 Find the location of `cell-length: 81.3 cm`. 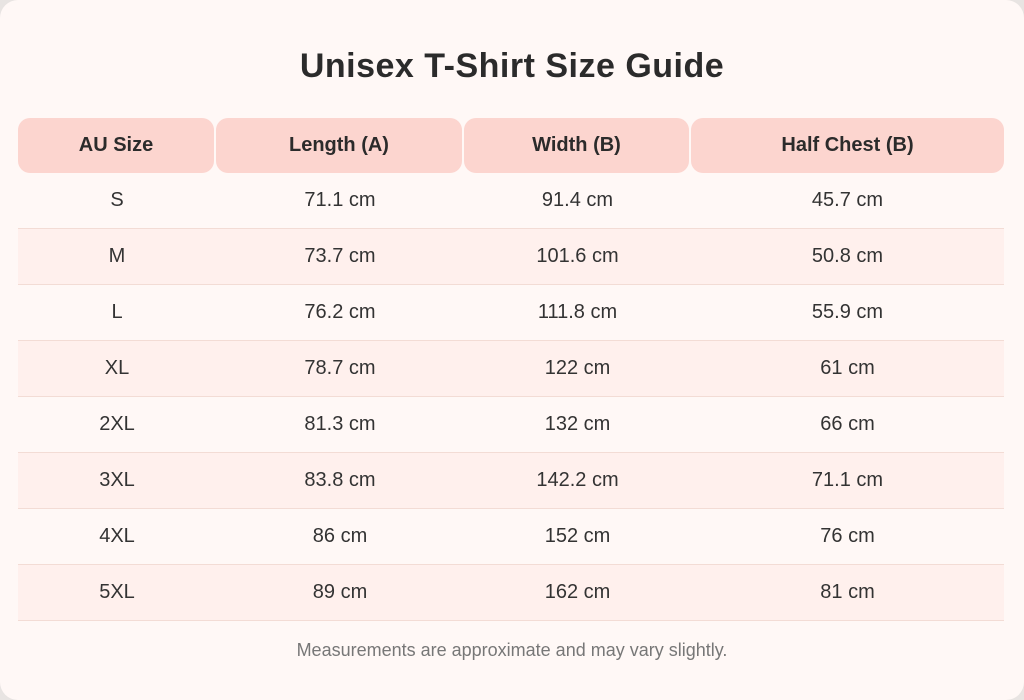

cell-length: 81.3 cm is located at coordinates (340, 424).